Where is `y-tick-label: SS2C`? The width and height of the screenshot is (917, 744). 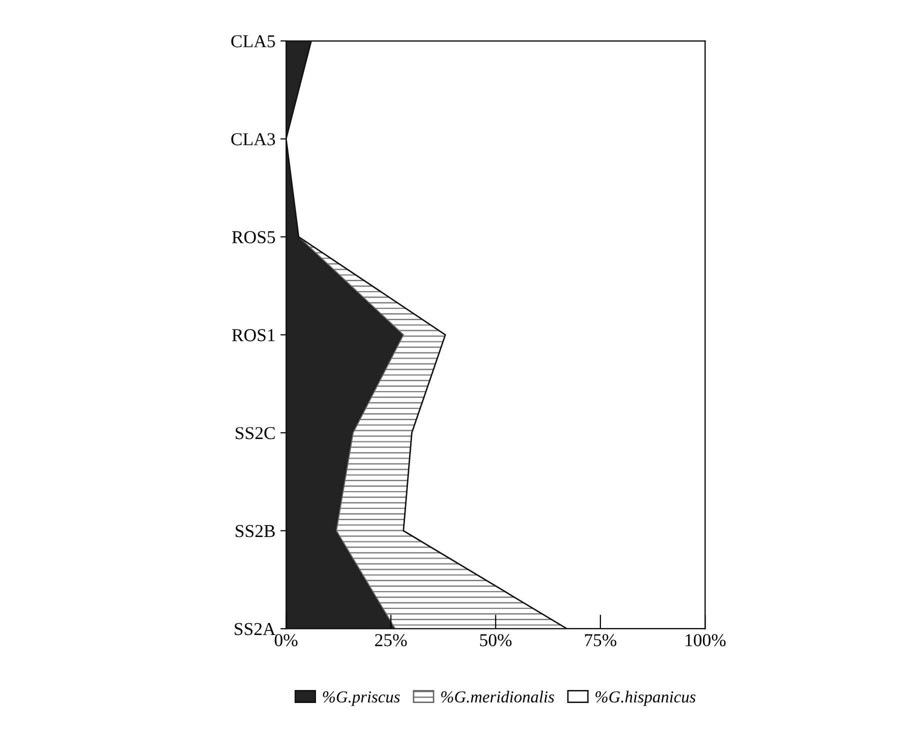 y-tick-label: SS2C is located at coordinates (255, 433).